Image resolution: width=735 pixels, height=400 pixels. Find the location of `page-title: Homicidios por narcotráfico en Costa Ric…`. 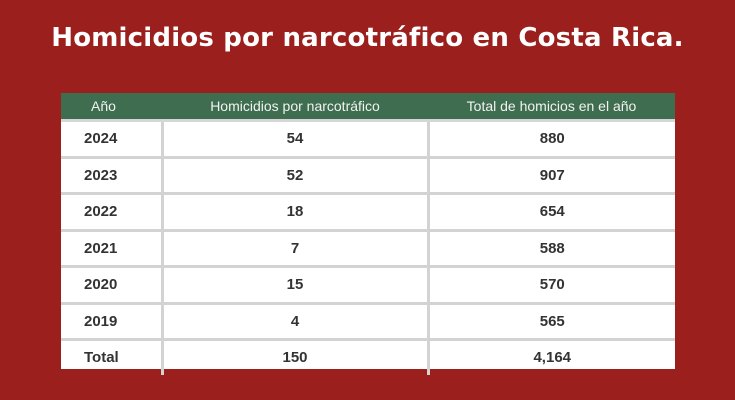

page-title: Homicidios por narcotráfico en Costa Ric… is located at coordinates (367, 38).